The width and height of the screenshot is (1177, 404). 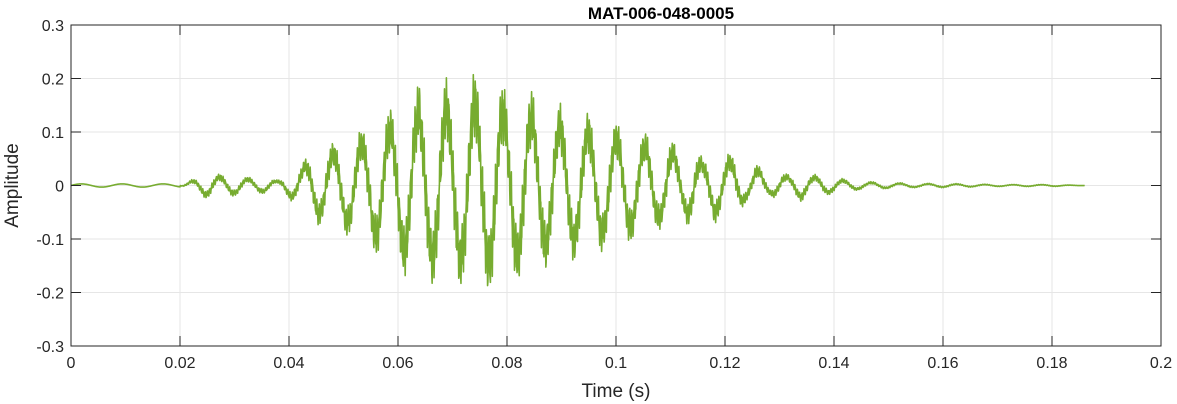 What do you see at coordinates (50, 294) in the screenshot?
I see `y-tick-label: -0.2` at bounding box center [50, 294].